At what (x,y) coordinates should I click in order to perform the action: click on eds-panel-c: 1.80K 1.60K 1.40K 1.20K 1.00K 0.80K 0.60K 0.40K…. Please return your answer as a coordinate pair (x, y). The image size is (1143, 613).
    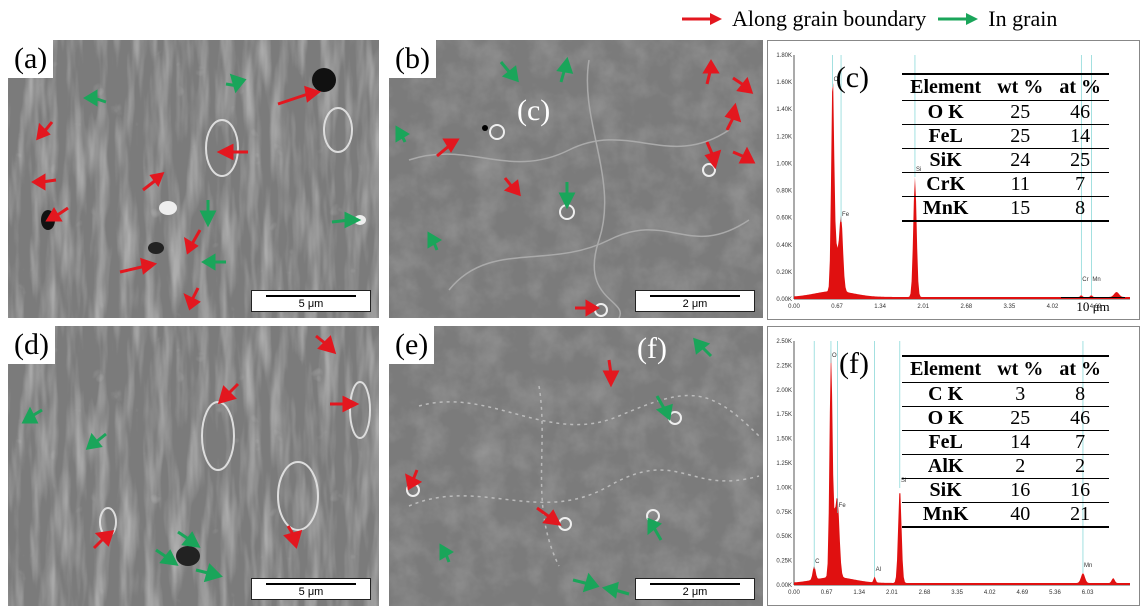
    Looking at the image, I should click on (953, 180).